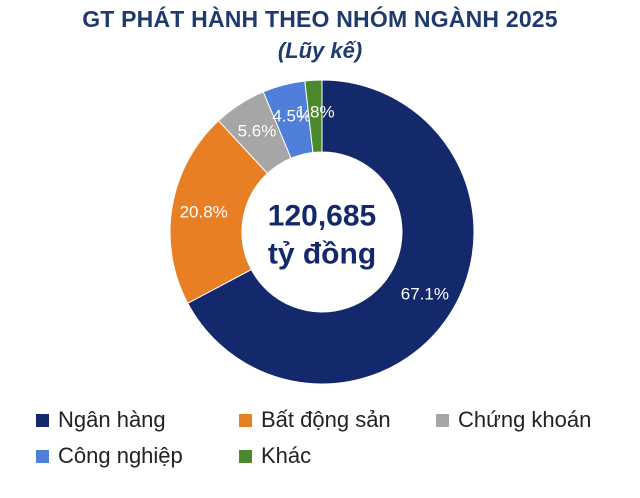 Image resolution: width=640 pixels, height=498 pixels. Describe the element at coordinates (315, 112) in the screenshot. I see `data-label-khac: 1.8%` at that location.